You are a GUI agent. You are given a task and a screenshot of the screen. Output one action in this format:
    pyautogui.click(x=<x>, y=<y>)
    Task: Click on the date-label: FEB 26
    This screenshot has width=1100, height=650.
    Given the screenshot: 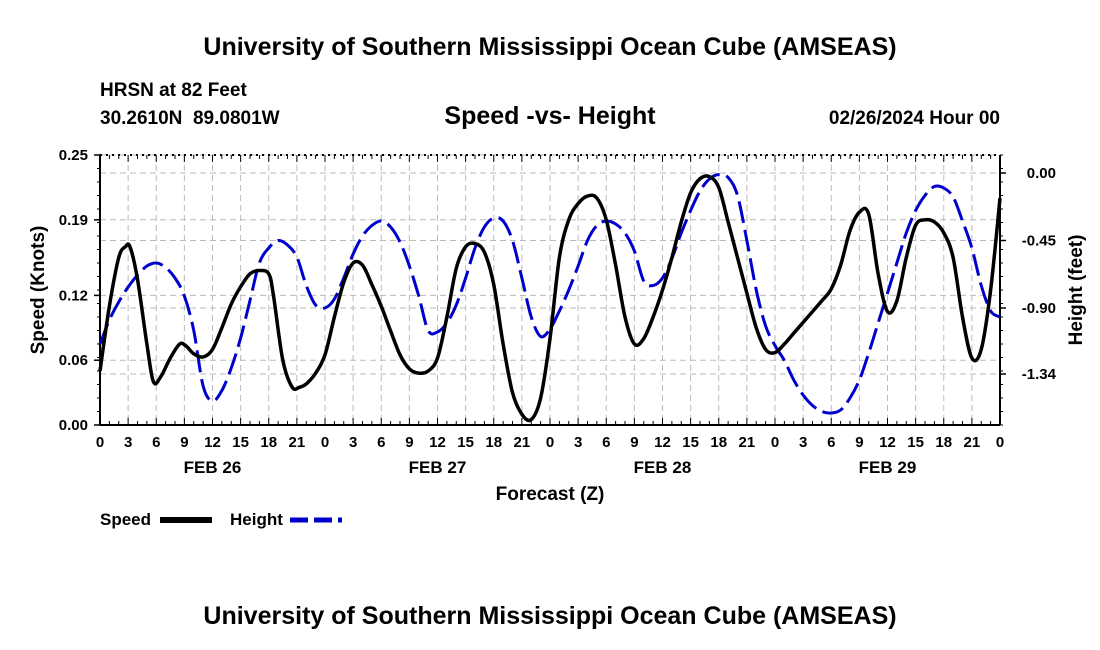 What is the action you would take?
    pyautogui.click(x=213, y=467)
    